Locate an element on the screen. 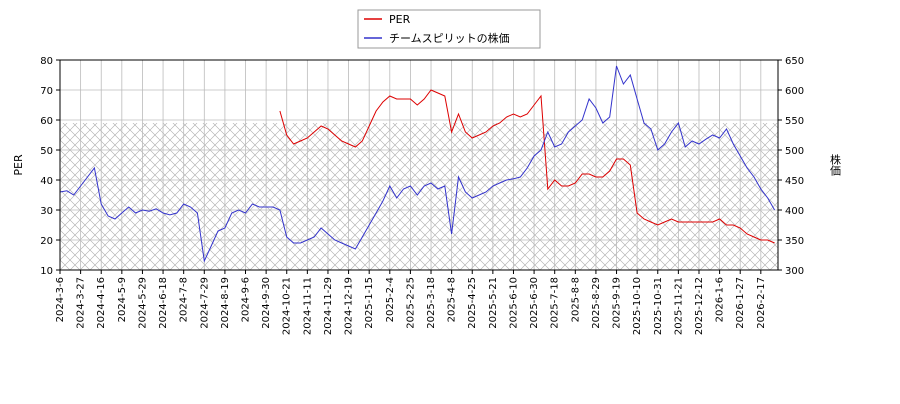 The image size is (900, 404). x-tick-label: 2025-11-21 is located at coordinates (678, 306).